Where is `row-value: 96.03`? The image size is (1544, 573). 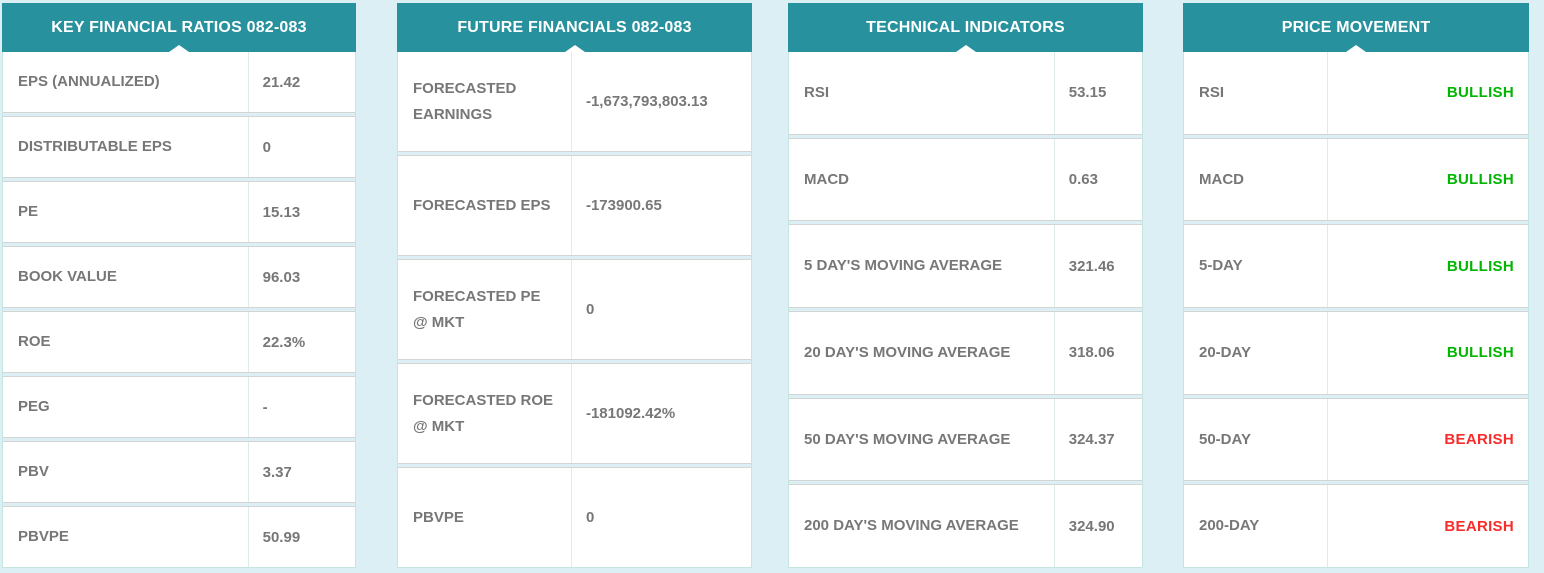
row-value: 96.03 is located at coordinates (301, 277).